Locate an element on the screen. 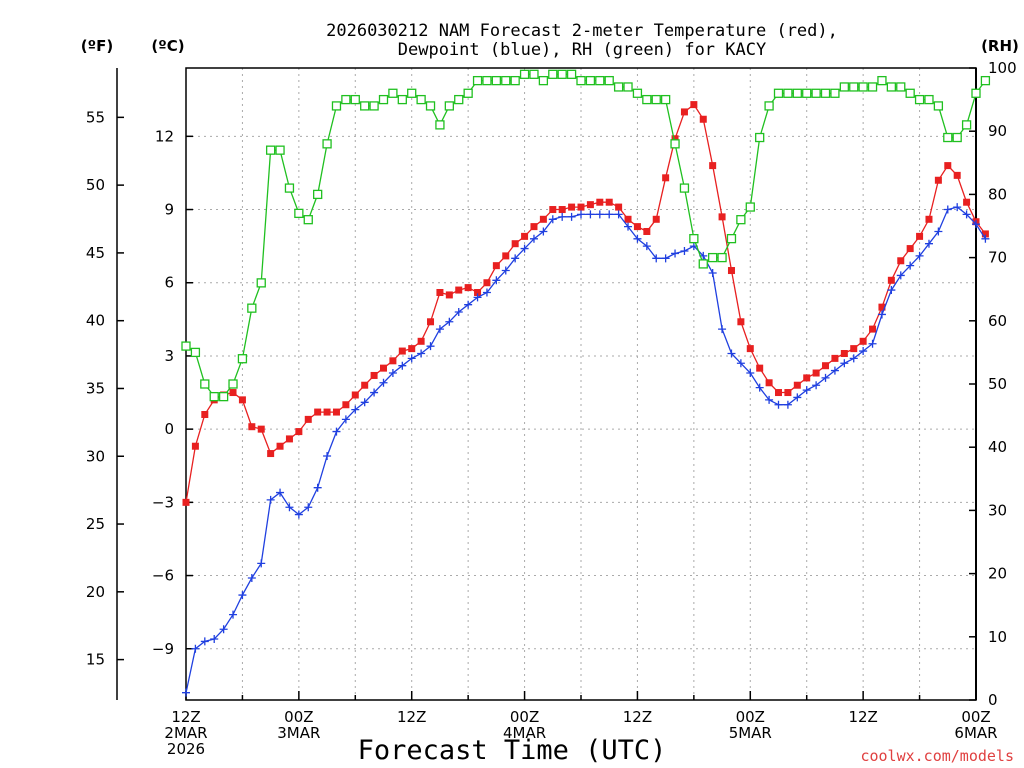 Image resolution: width=1024 pixels, height=768 pixels. fahrenheit-tick-label: 50 is located at coordinates (95, 185).